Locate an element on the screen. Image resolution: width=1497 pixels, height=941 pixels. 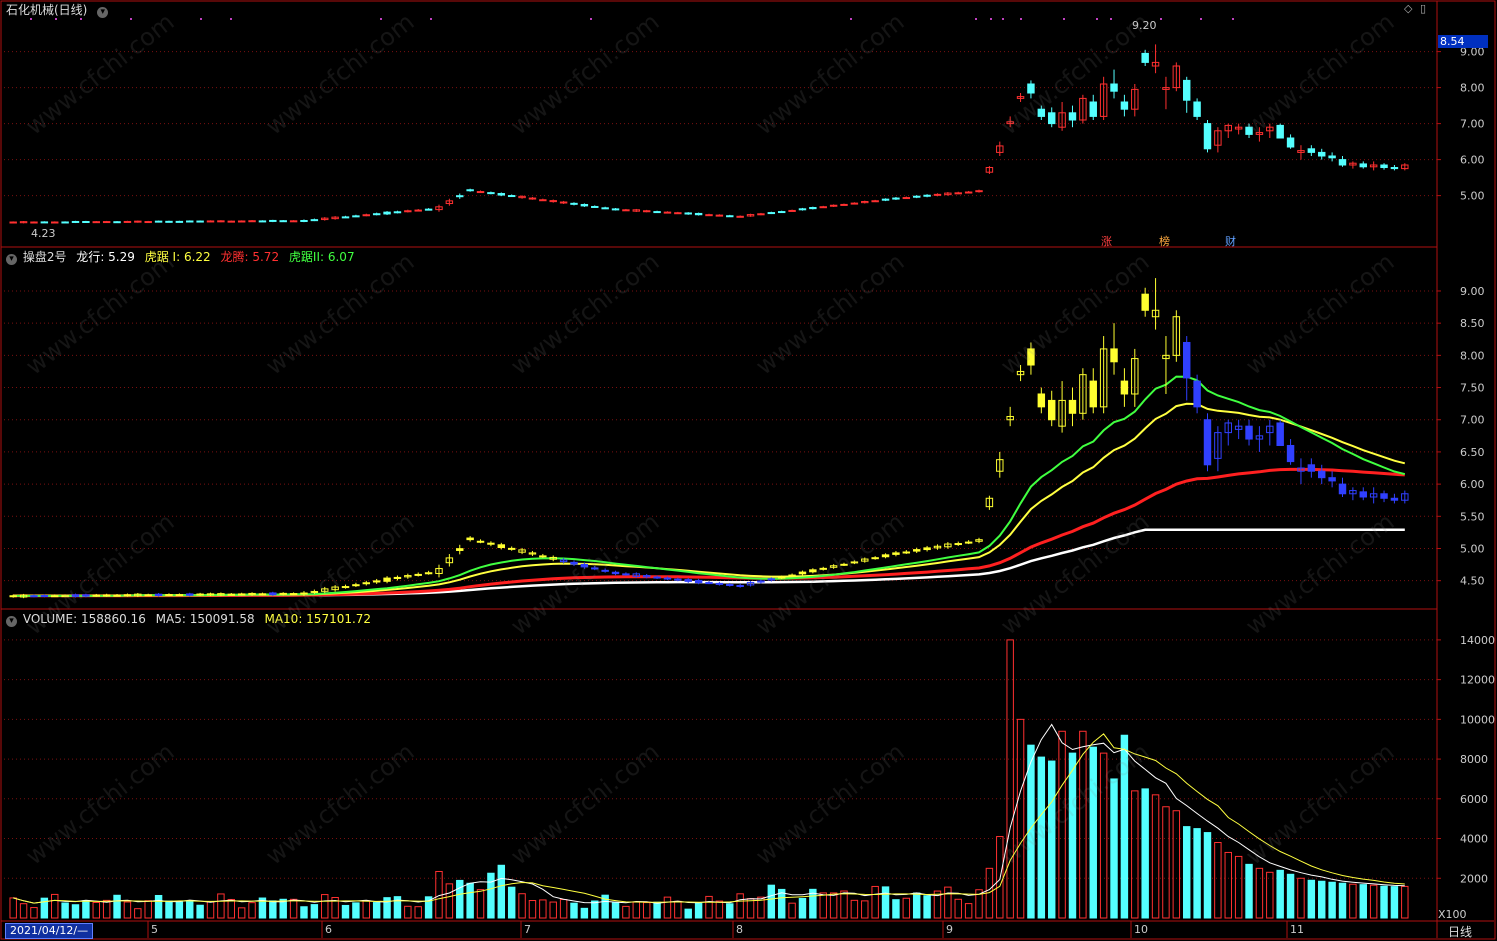
y-tick-label: 6.00 is located at coordinates (1472, 160).